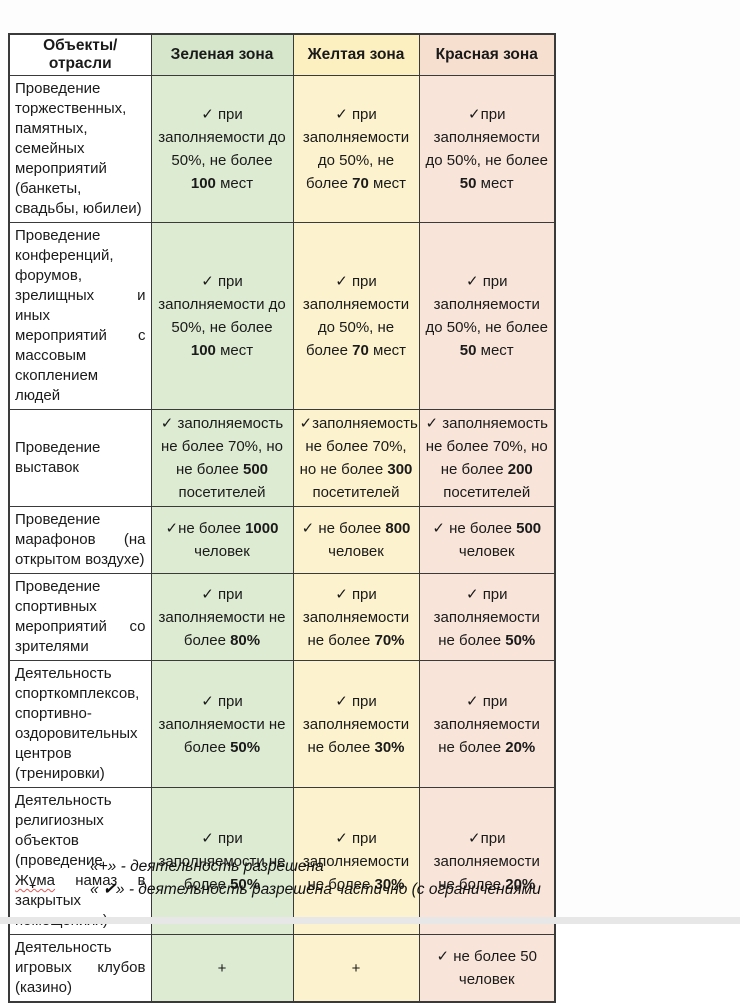 Image resolution: width=740 pixels, height=1003 pixels. I want to click on yellow-zone-cell: +, so click(356, 968).